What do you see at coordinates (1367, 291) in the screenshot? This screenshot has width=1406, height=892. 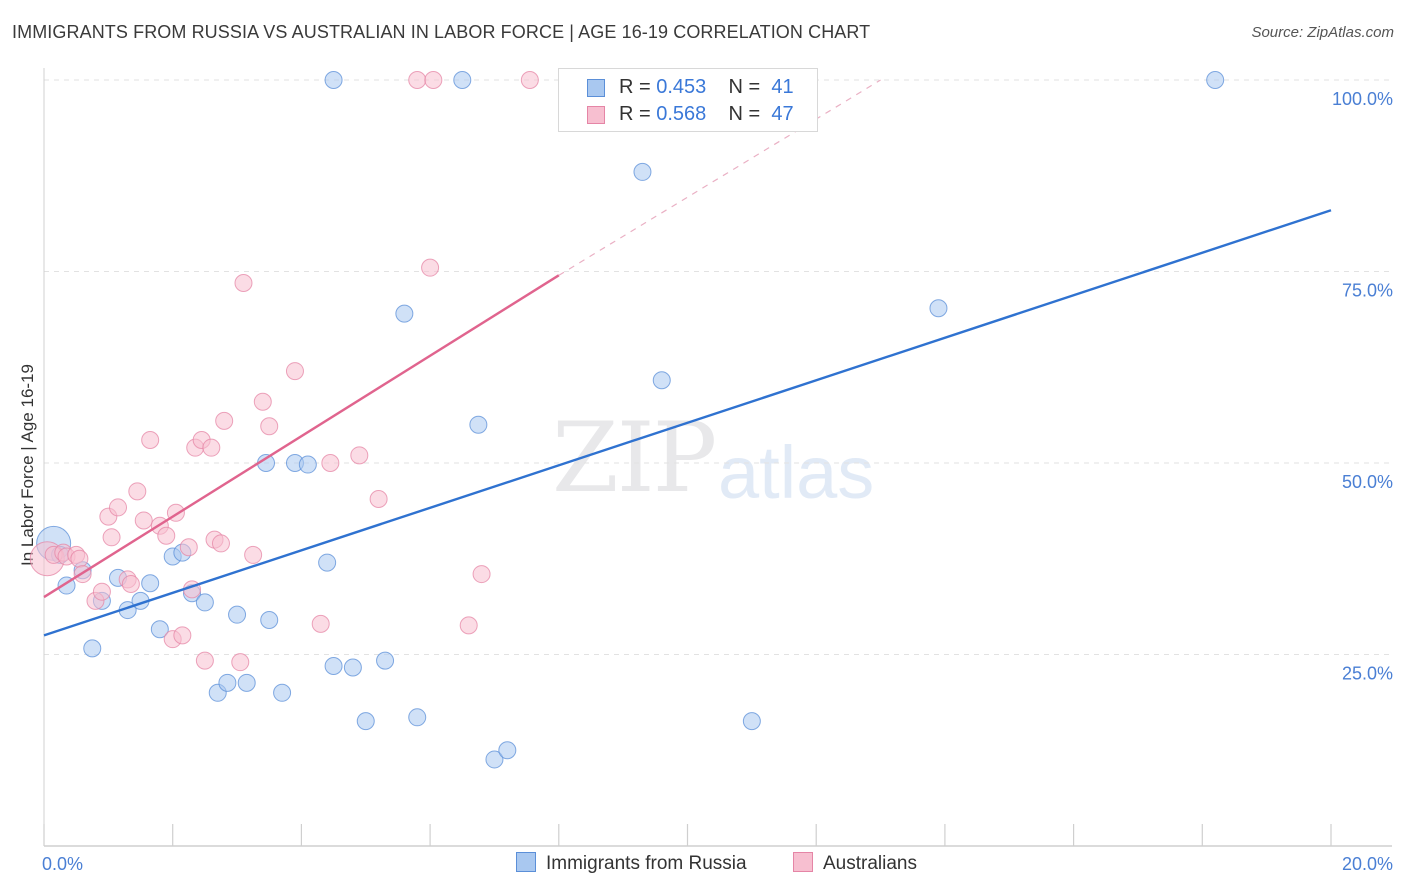 I see `y-tick-label: 75.0%` at bounding box center [1367, 291].